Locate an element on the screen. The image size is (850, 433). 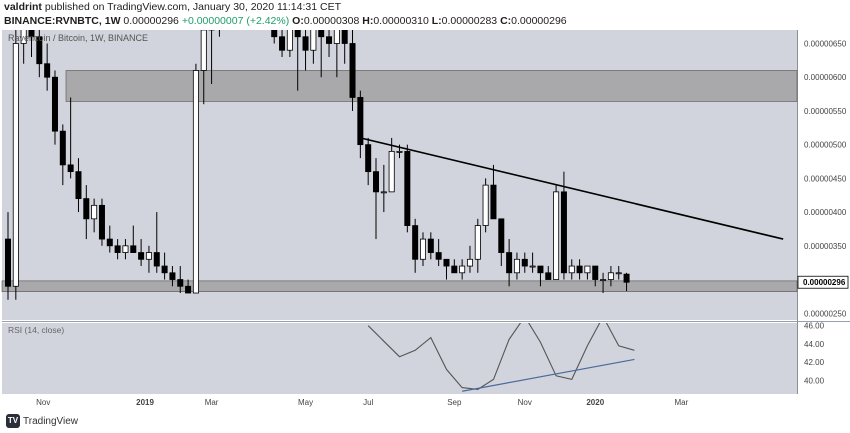
close-value: 0.00000296 is located at coordinates (539, 21).